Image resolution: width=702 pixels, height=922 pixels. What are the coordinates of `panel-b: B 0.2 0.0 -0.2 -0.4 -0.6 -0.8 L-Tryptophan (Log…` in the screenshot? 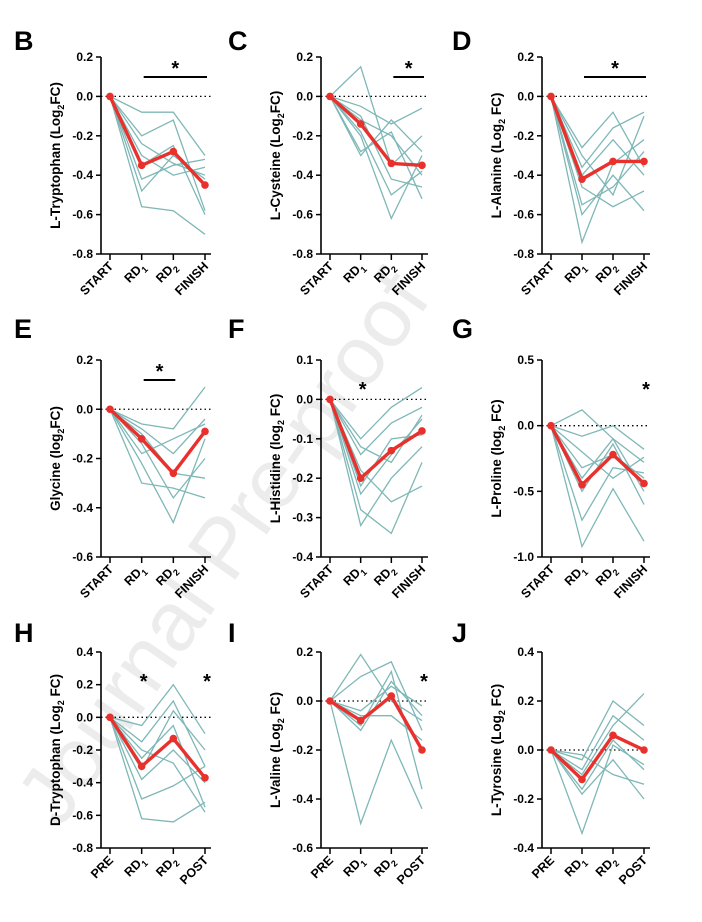 It's located at (112, 162).